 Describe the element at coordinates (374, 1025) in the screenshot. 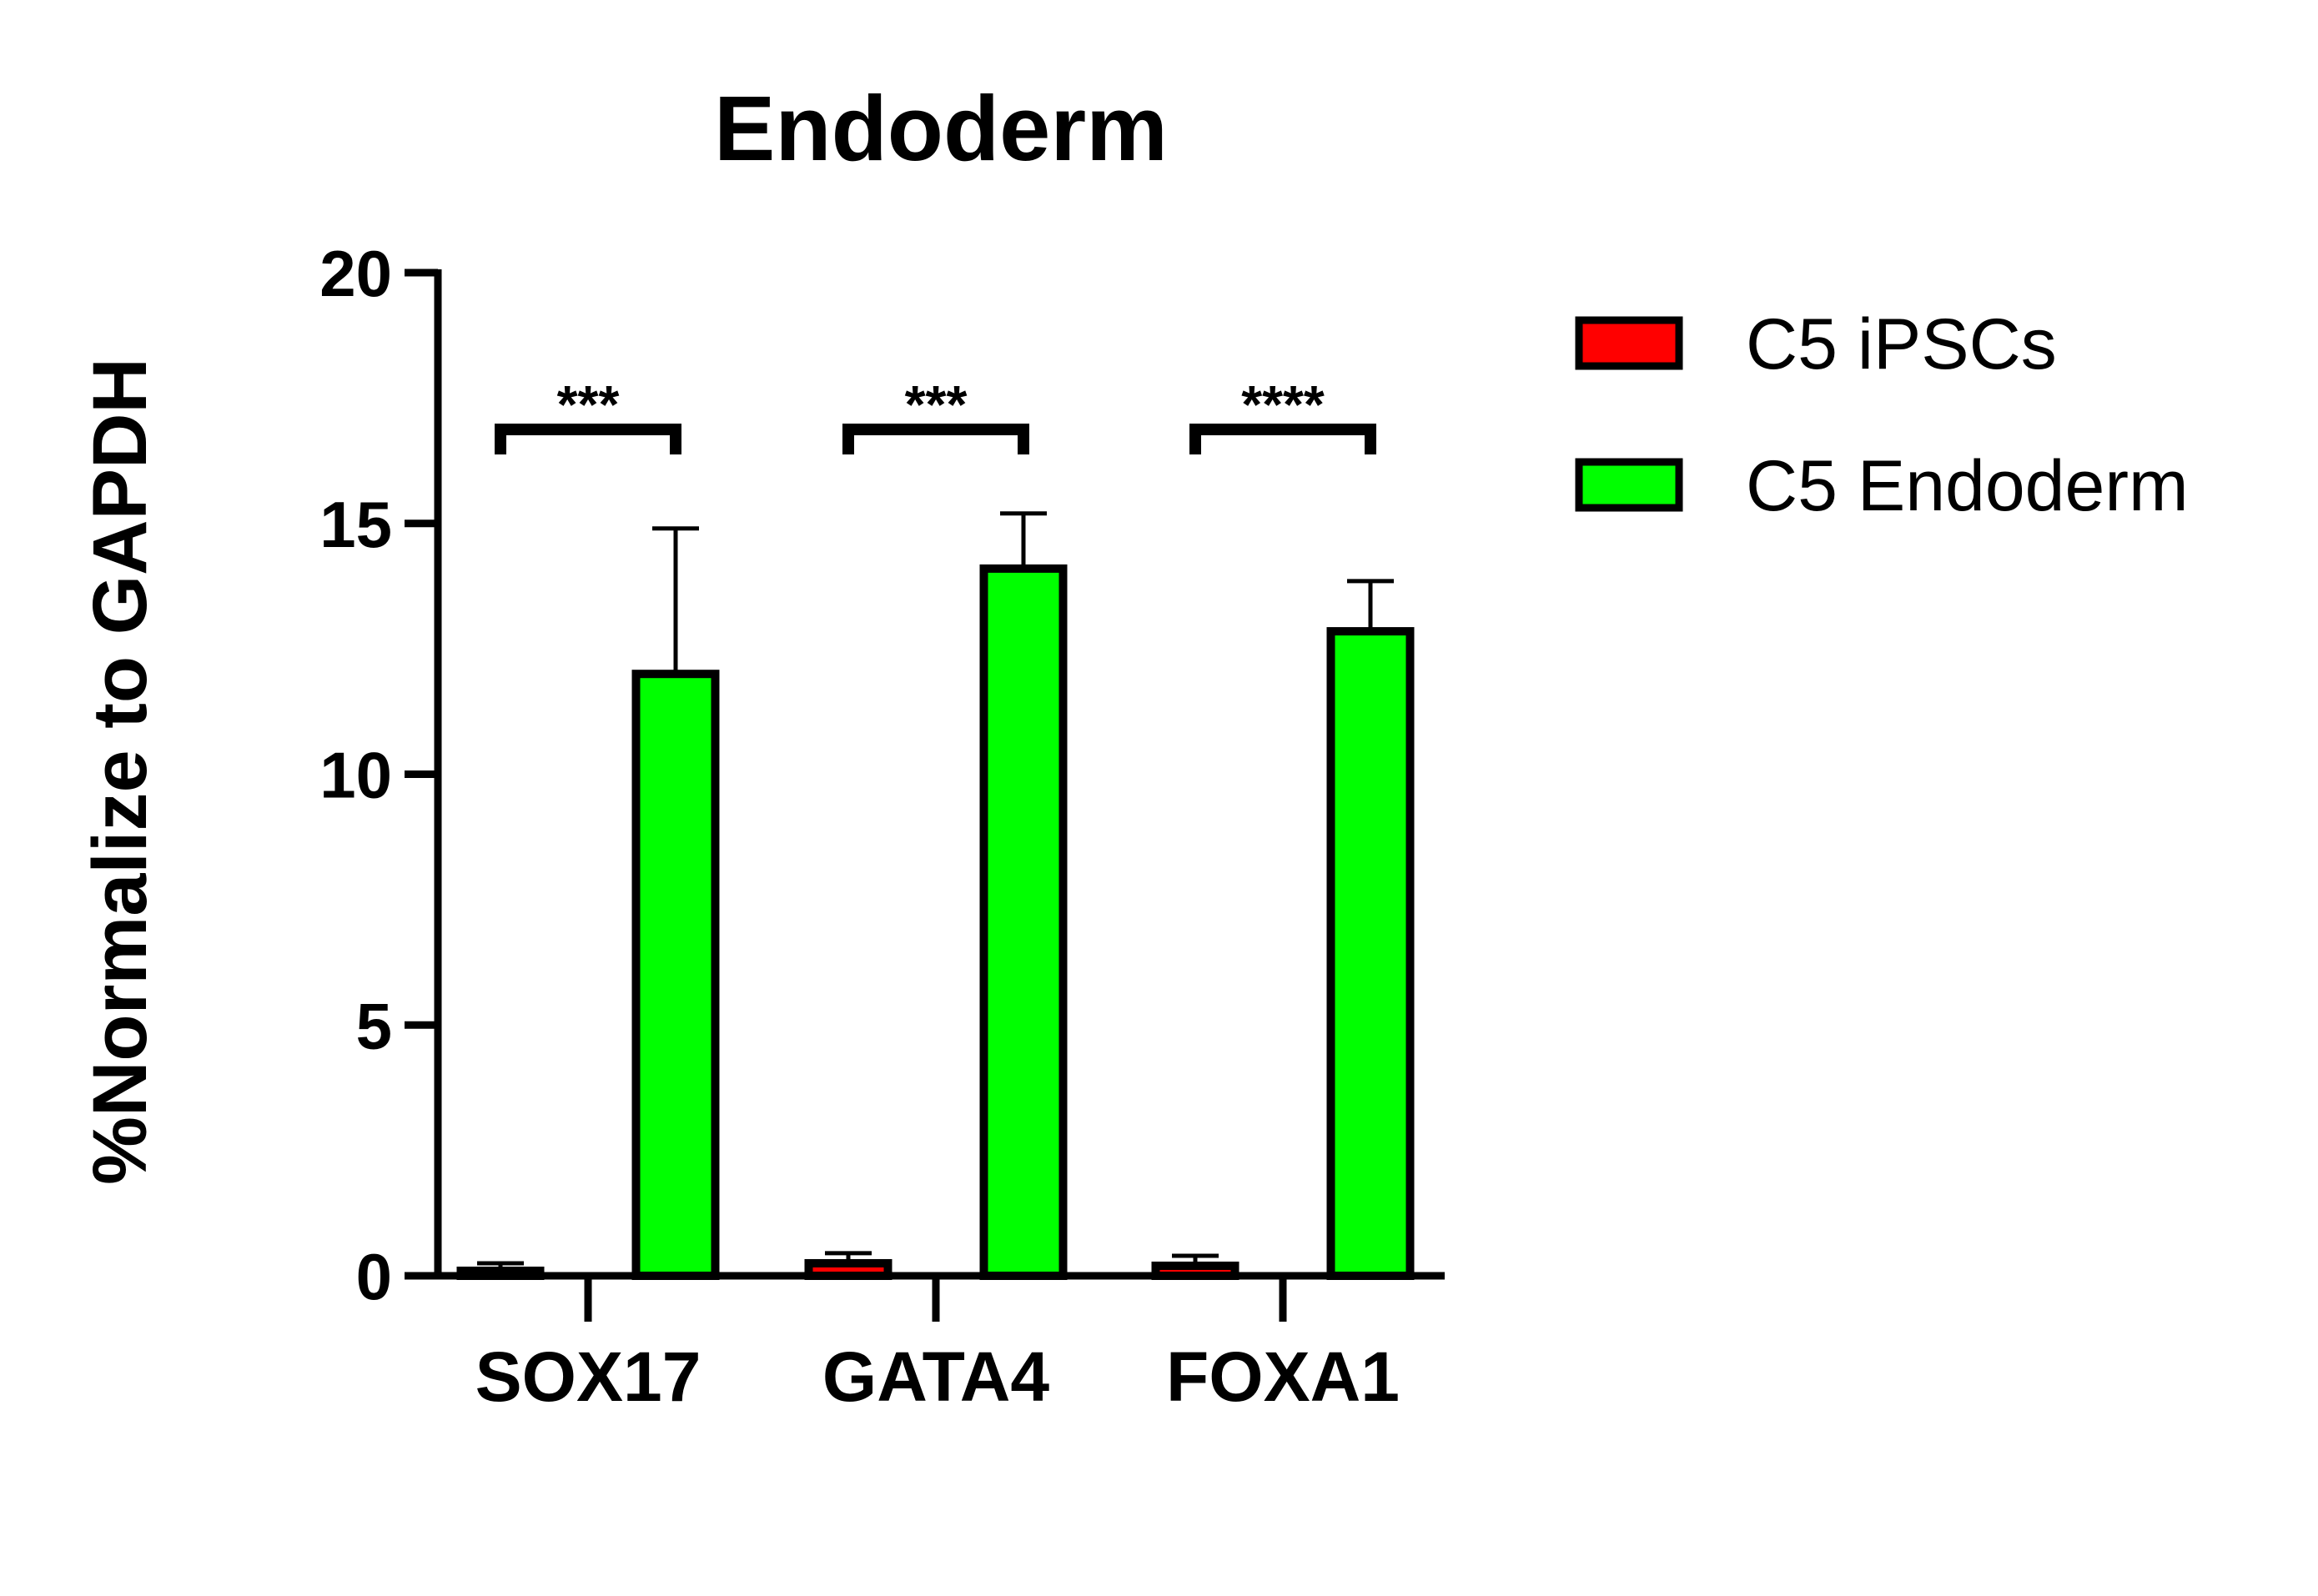

I see `y-tick-label-5: 5` at that location.